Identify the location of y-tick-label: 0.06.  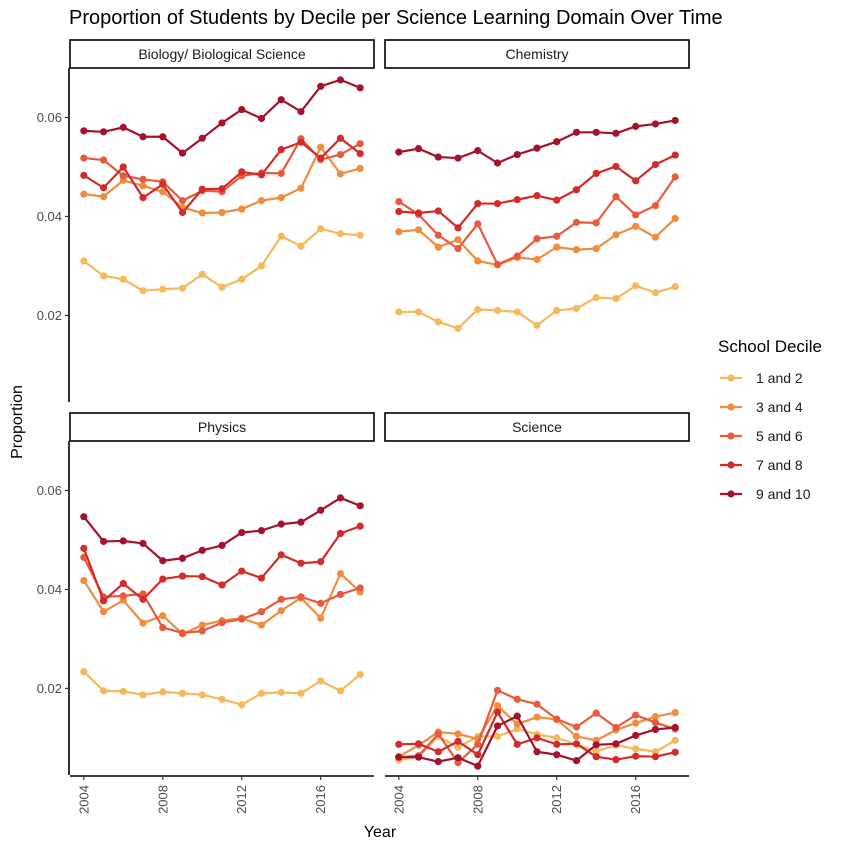
(49, 490).